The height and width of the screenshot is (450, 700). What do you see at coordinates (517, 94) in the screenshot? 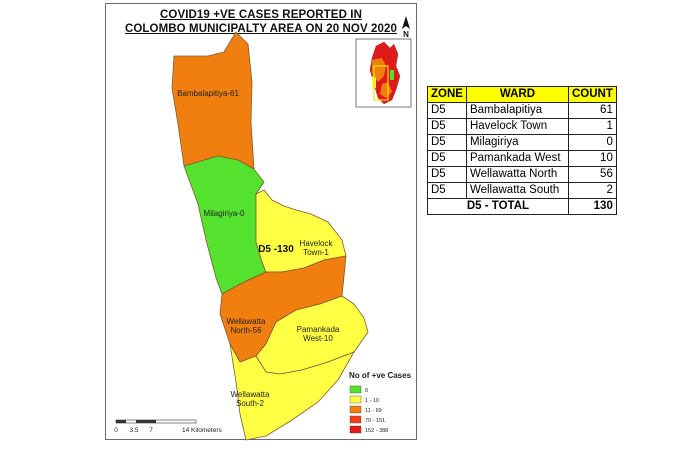
I see `header-ward: WARD` at bounding box center [517, 94].